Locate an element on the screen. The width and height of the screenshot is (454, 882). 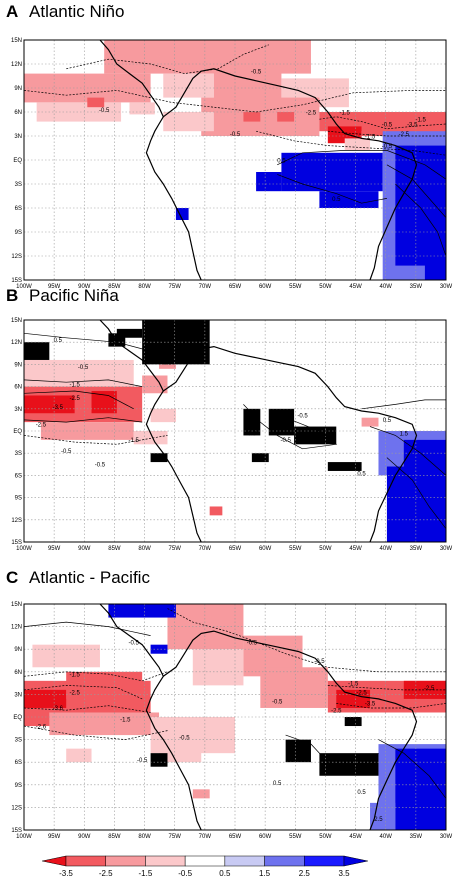
colorbar-min-arrow is located at coordinates (54, 861).